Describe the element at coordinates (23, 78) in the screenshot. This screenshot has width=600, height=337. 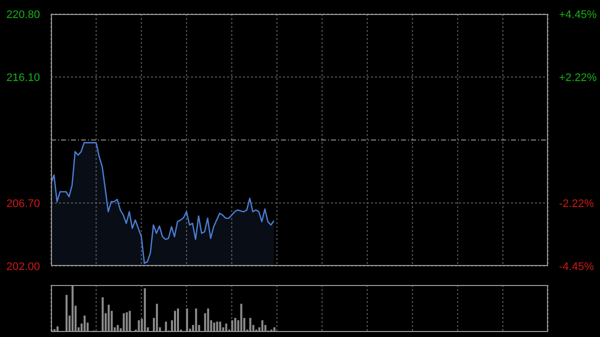
I see `y-tick-label: 216.10` at that location.